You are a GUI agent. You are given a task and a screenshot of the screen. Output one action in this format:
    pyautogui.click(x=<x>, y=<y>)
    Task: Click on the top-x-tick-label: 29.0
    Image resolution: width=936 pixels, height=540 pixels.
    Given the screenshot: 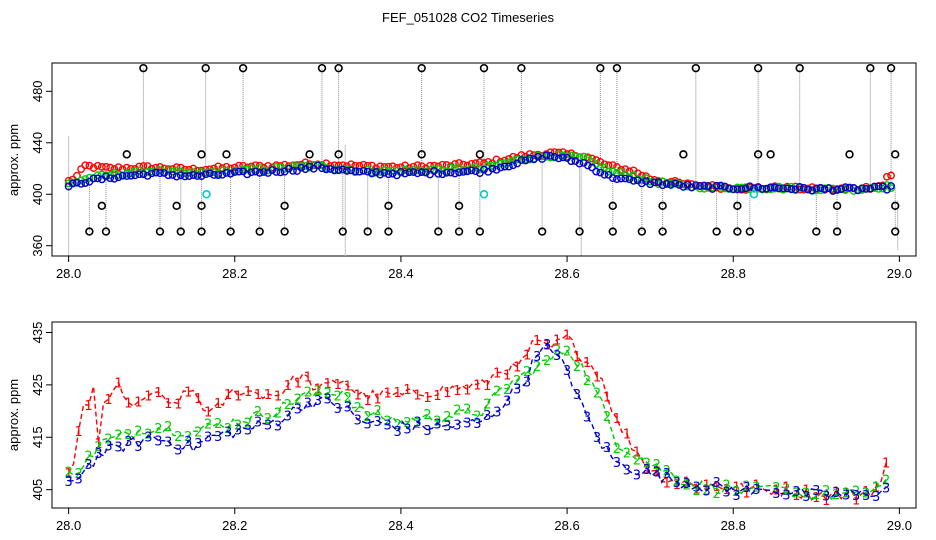 What is the action you would take?
    pyautogui.click(x=899, y=273)
    